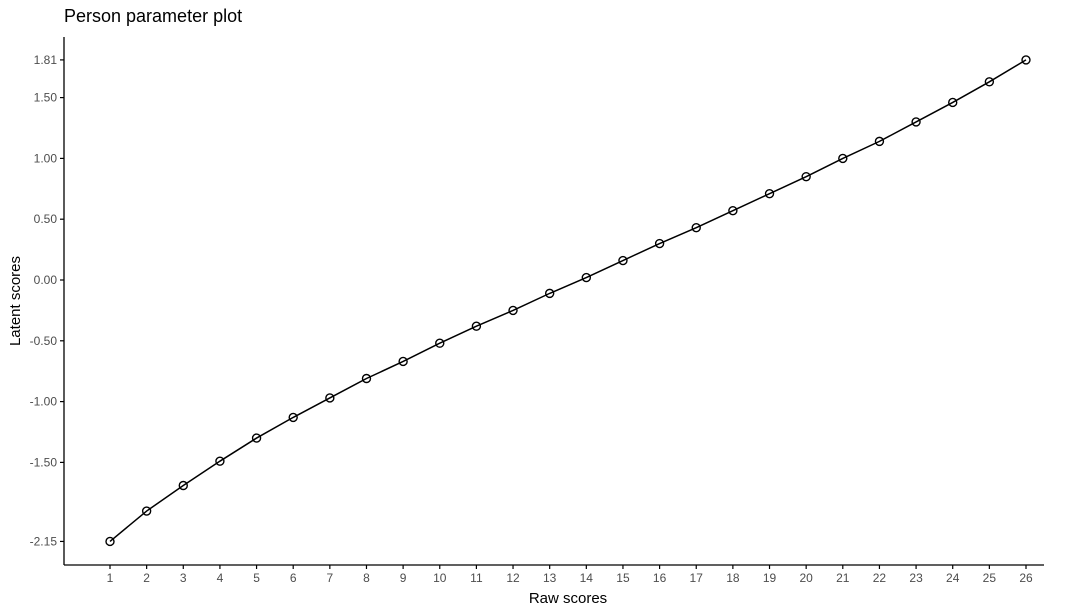 The height and width of the screenshot is (616, 1080). What do you see at coordinates (843, 578) in the screenshot?
I see `x-tick-label: 21` at bounding box center [843, 578].